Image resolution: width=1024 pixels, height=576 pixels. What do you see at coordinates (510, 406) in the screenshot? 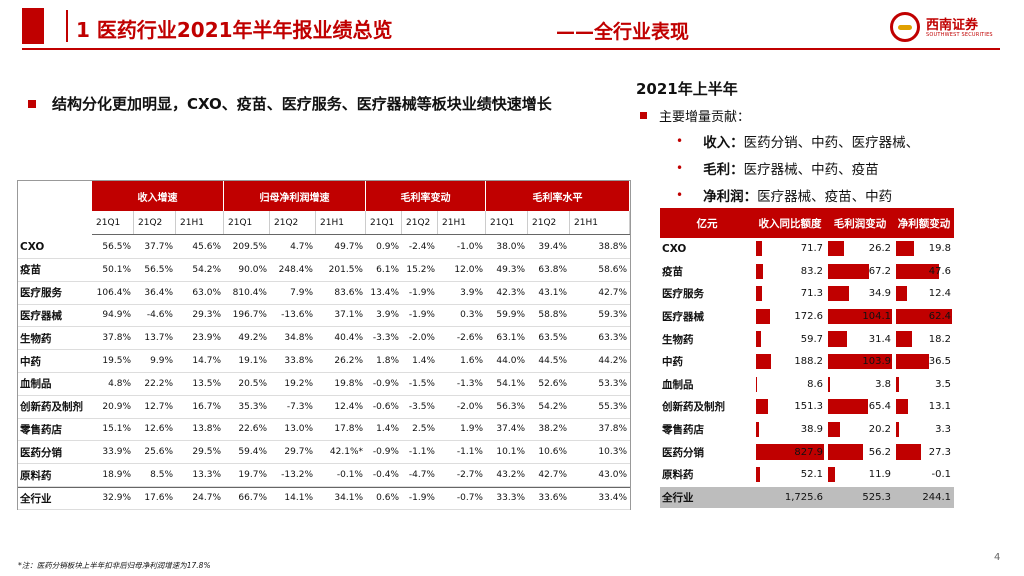
I see `table-cell: 56.3%` at bounding box center [510, 406].